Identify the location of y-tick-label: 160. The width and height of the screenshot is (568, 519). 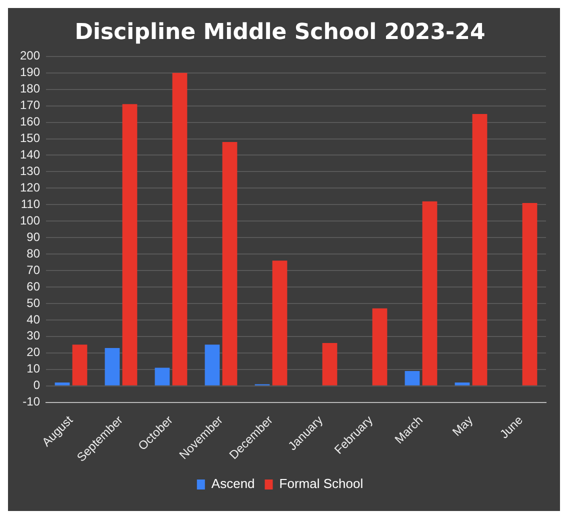
(30, 121).